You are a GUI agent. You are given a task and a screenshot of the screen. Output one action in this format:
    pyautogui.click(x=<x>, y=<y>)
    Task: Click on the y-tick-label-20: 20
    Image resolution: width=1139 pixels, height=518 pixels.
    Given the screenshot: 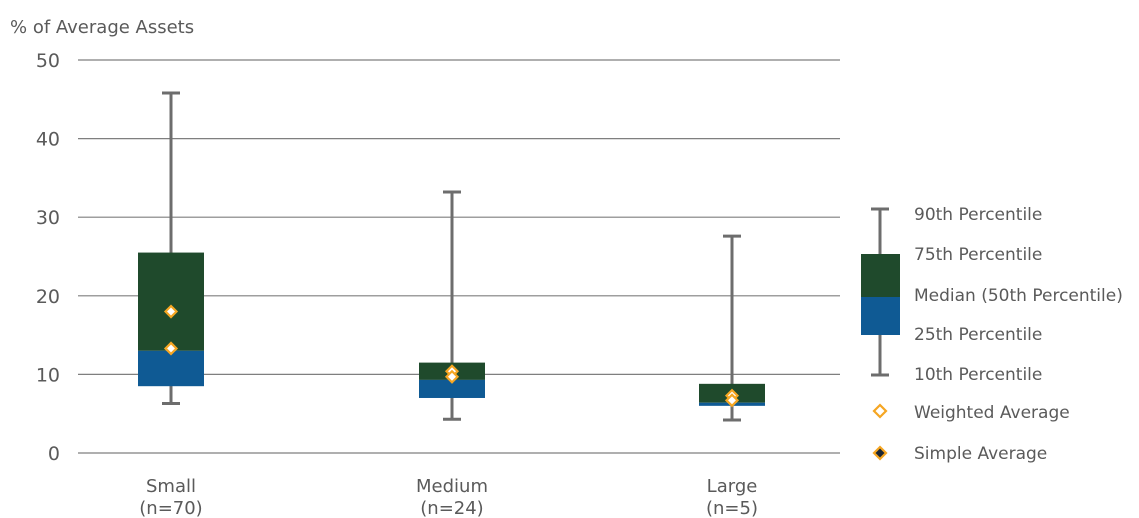 What is the action you would take?
    pyautogui.click(x=48, y=297)
    